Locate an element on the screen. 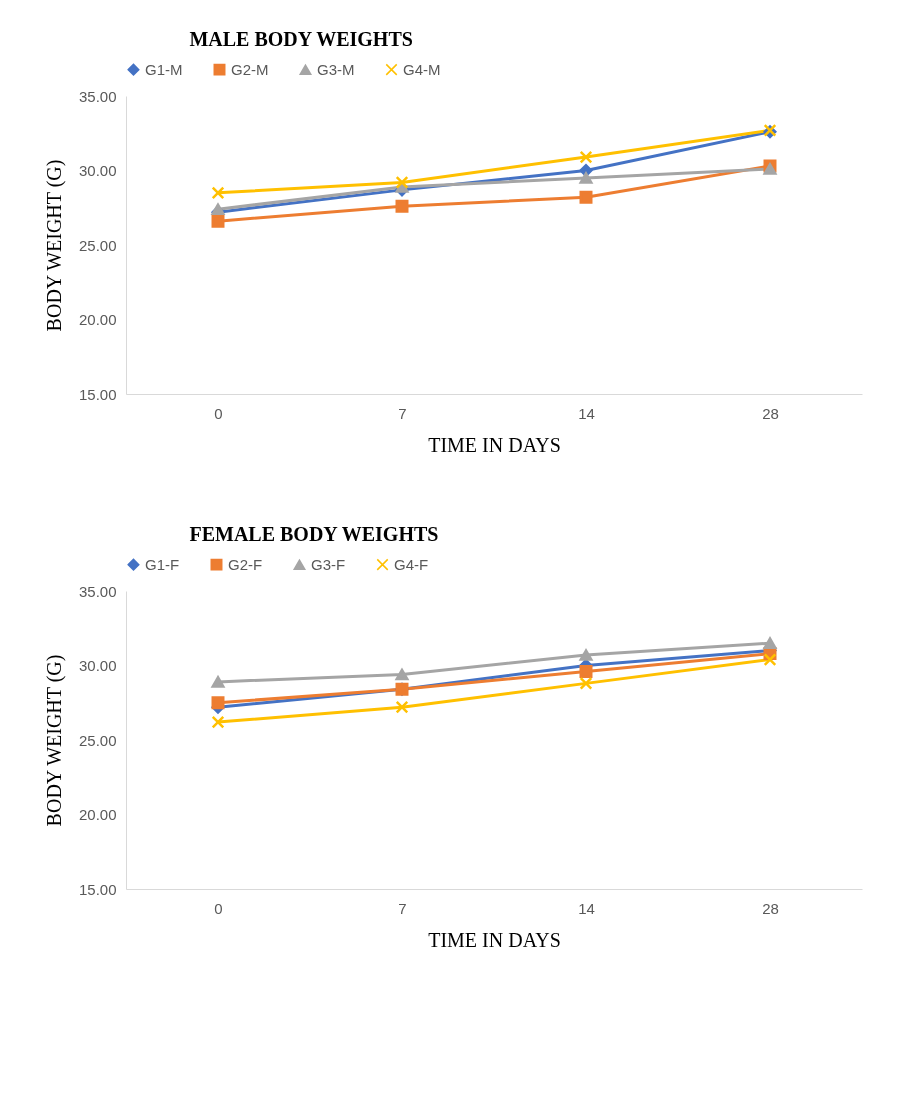 The width and height of the screenshot is (904, 1108). legend-label: G2-F is located at coordinates (245, 564).